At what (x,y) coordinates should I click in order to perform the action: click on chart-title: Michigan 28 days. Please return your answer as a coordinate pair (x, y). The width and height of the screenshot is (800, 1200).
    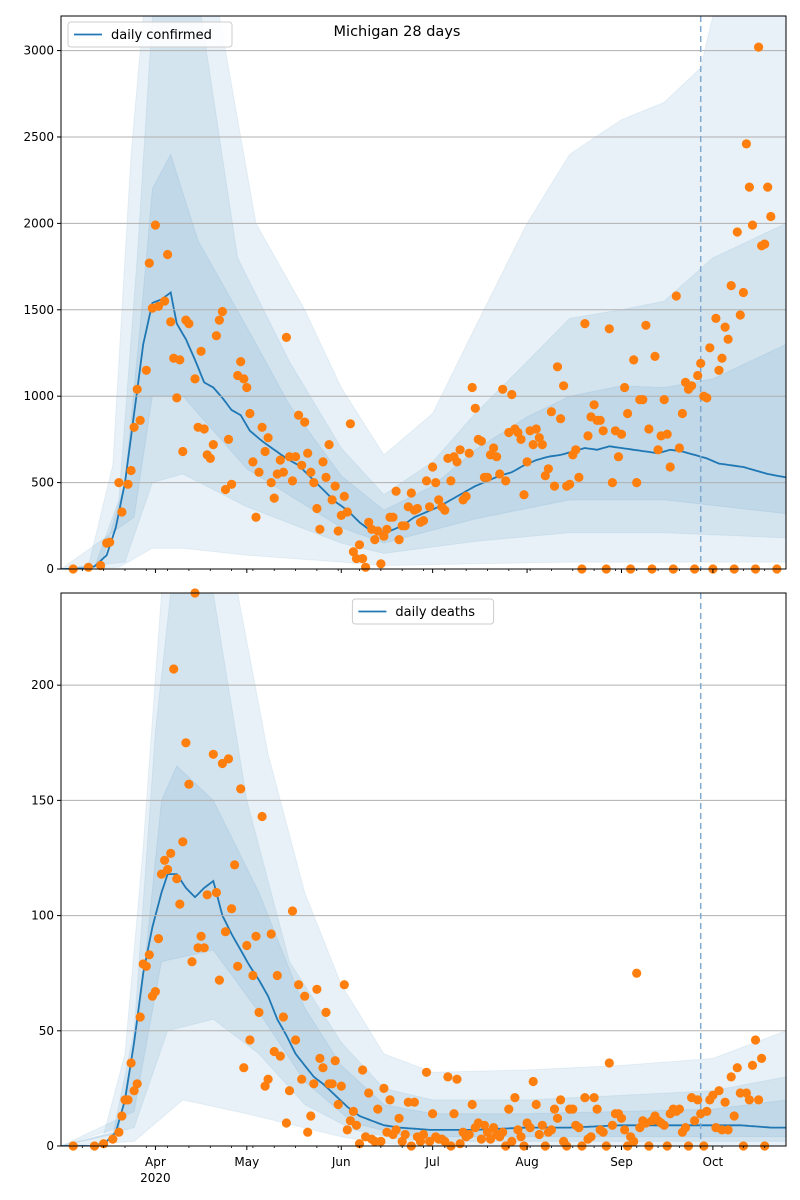
    Looking at the image, I should click on (397, 32).